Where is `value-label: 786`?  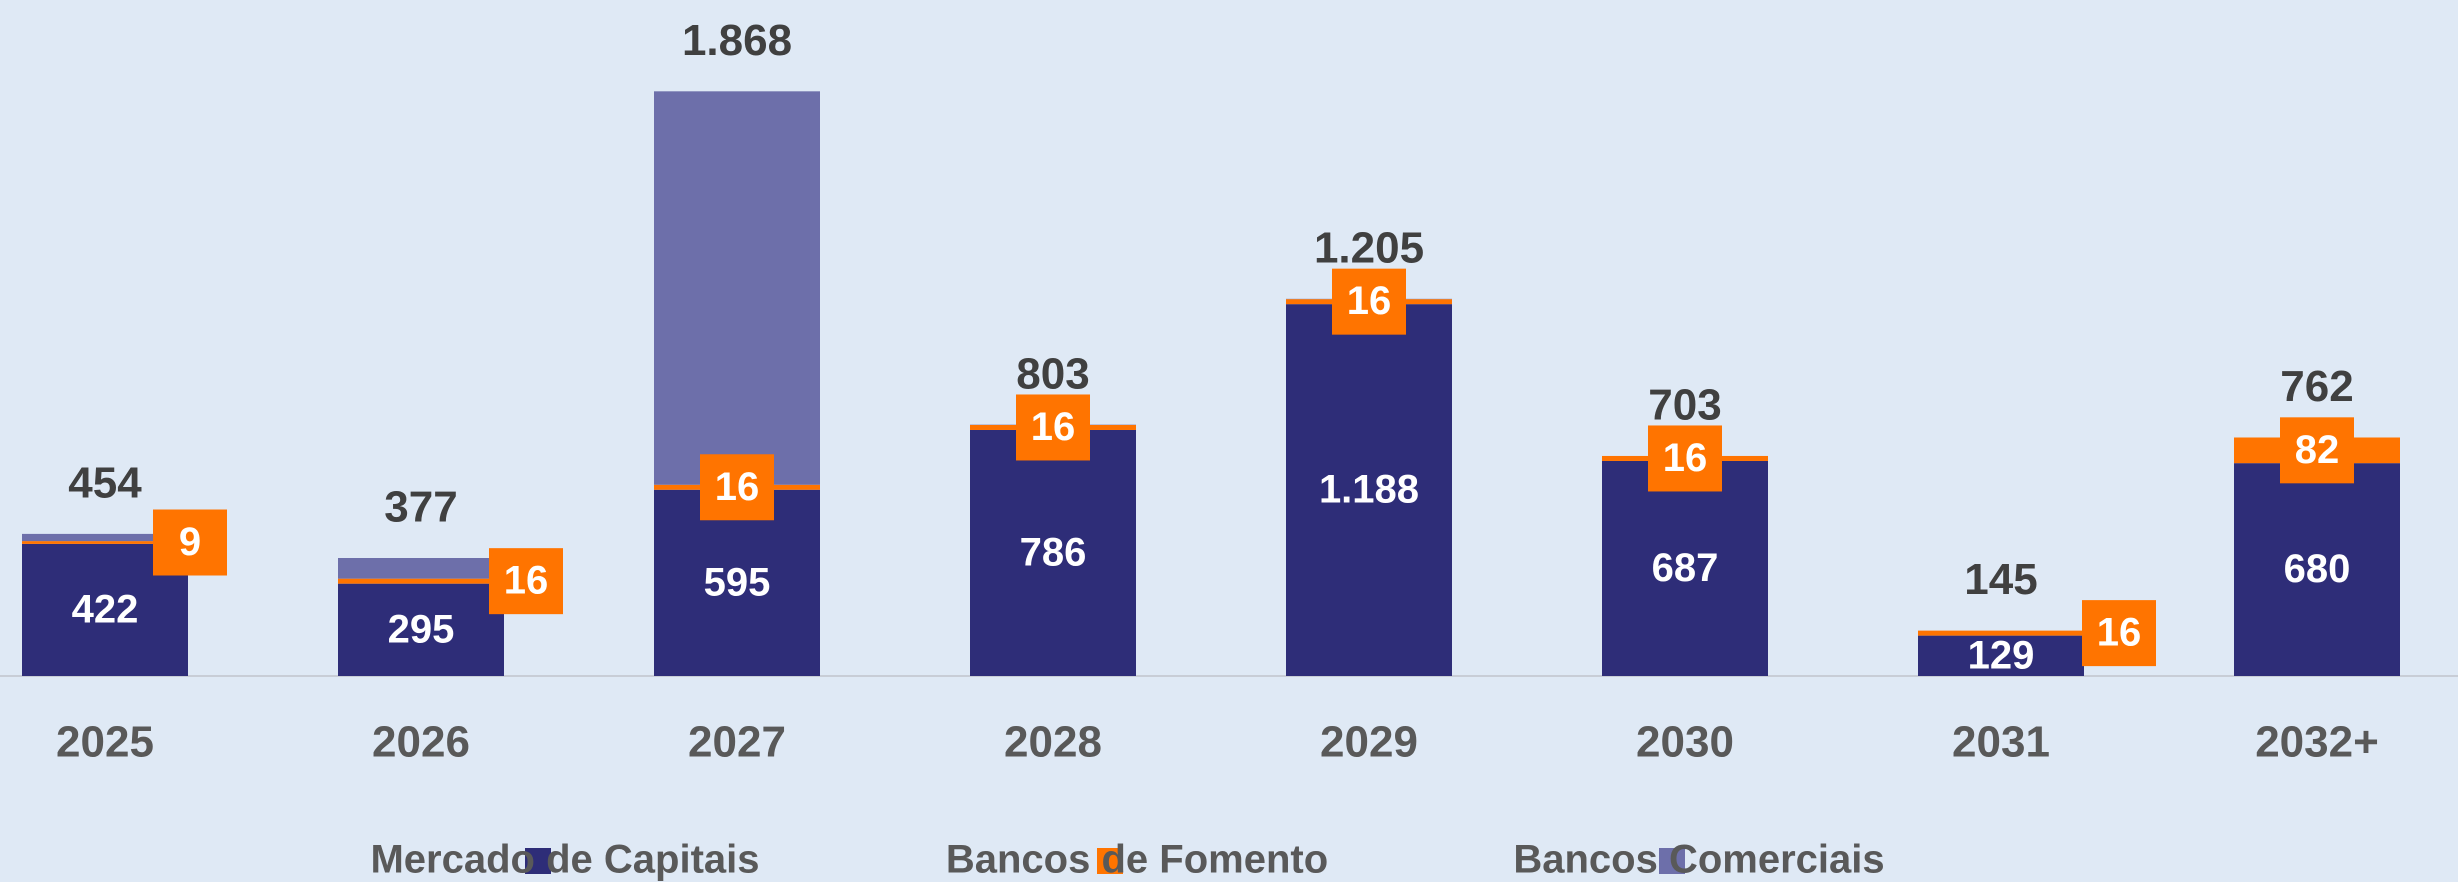
value-label: 786 is located at coordinates (1053, 553).